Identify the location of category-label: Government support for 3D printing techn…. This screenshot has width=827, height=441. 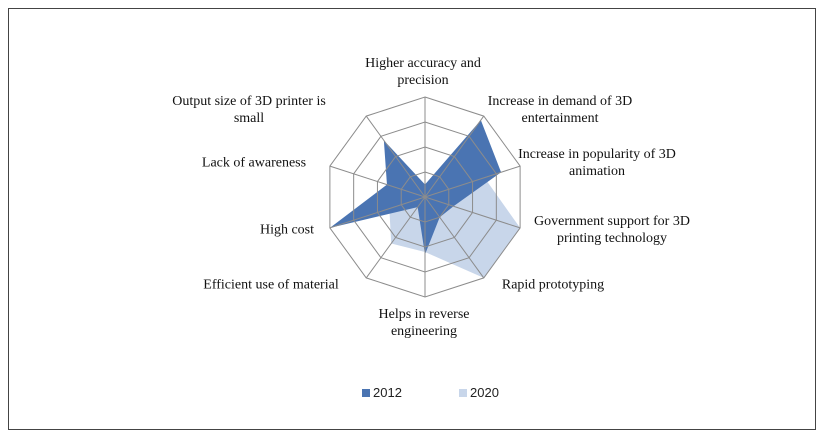
(612, 230).